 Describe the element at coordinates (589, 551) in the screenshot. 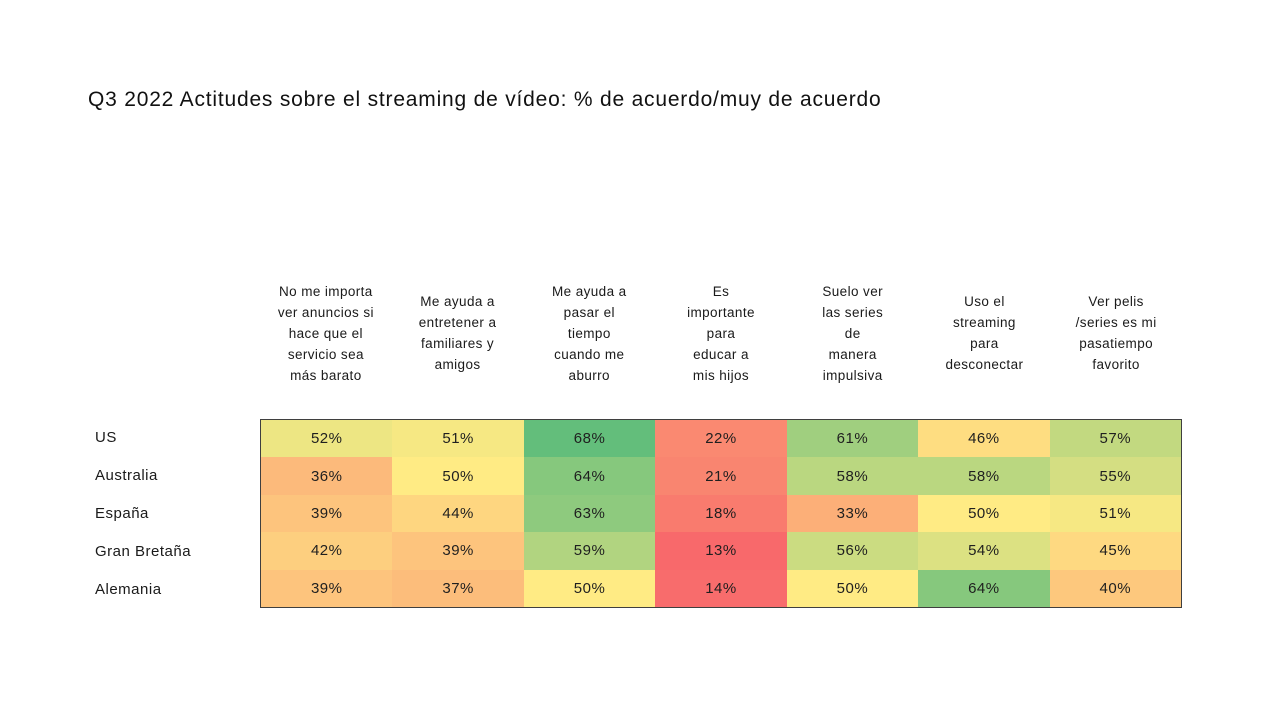

I see `heatmap-cell: 59%` at that location.